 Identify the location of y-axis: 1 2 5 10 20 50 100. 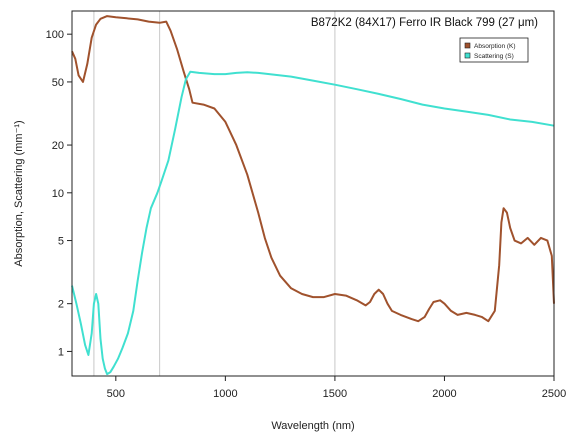
(59, 193).